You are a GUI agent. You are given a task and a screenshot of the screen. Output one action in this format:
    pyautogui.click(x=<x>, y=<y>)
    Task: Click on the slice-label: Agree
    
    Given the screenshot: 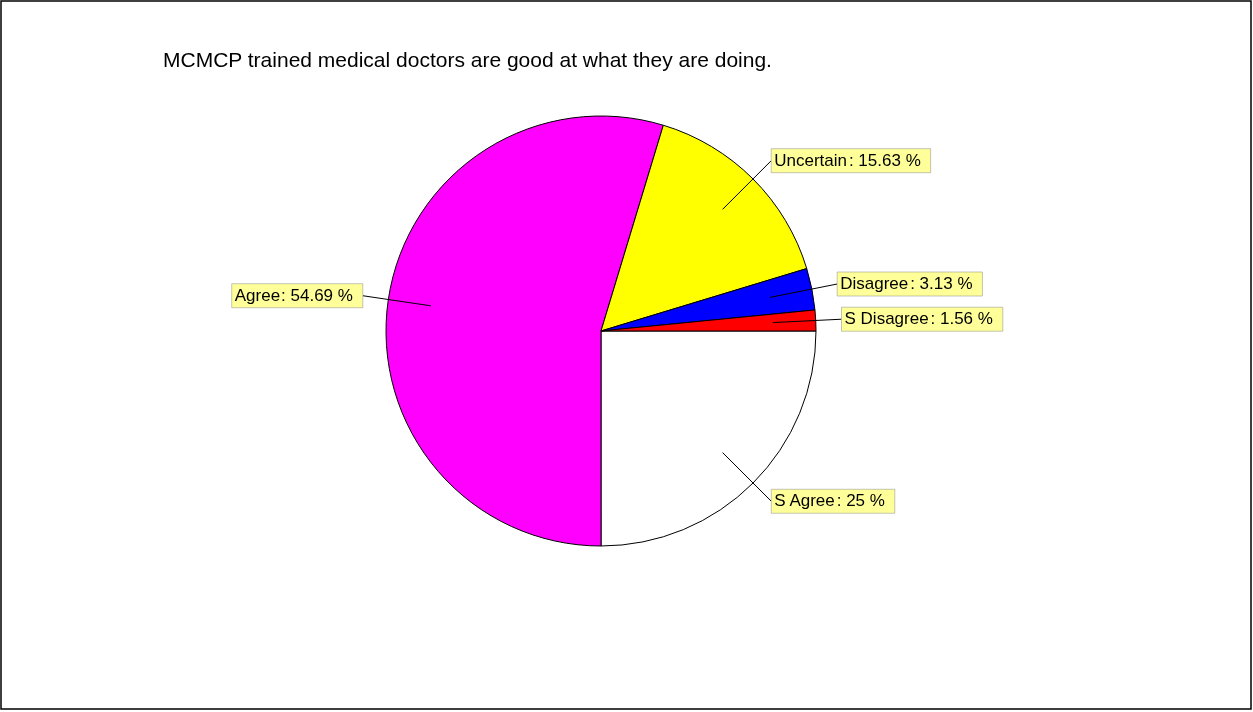 What is the action you would take?
    pyautogui.click(x=257, y=295)
    